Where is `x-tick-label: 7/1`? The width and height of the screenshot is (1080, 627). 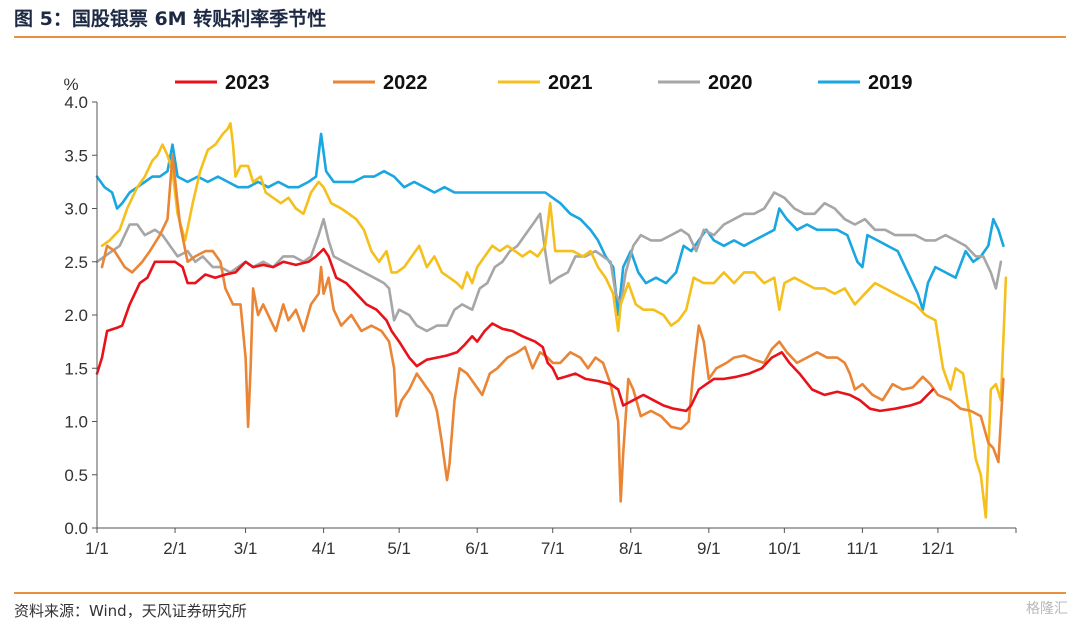
x-tick-label: 7/1 is located at coordinates (553, 548).